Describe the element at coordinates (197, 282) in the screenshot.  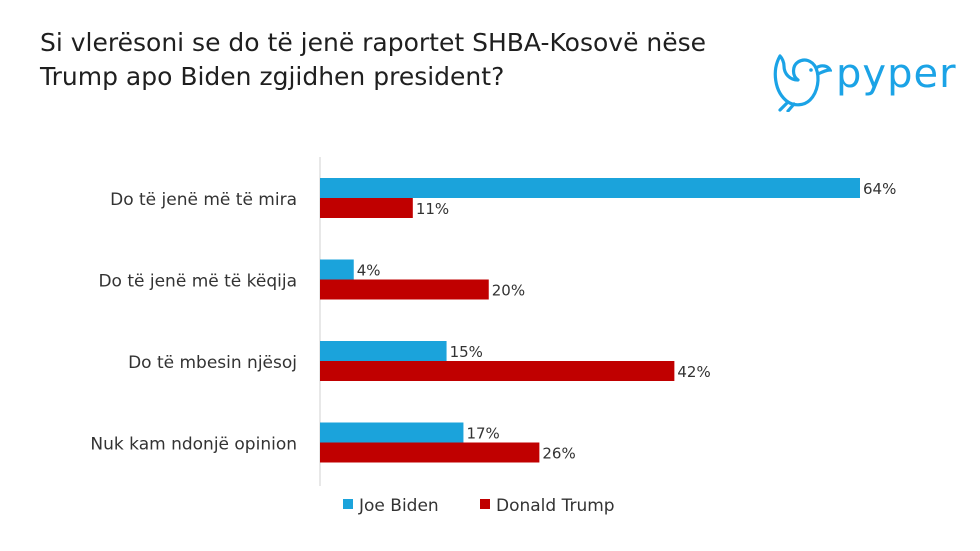
I see `category-label: Do të jenë më të këqija` at that location.